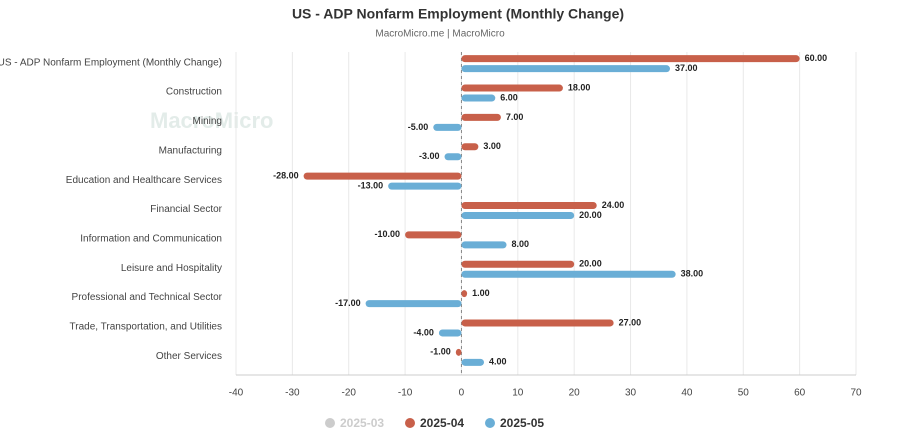  What do you see at coordinates (144, 180) in the screenshot?
I see `y-tick-label: Education and Healthcare Services` at bounding box center [144, 180].